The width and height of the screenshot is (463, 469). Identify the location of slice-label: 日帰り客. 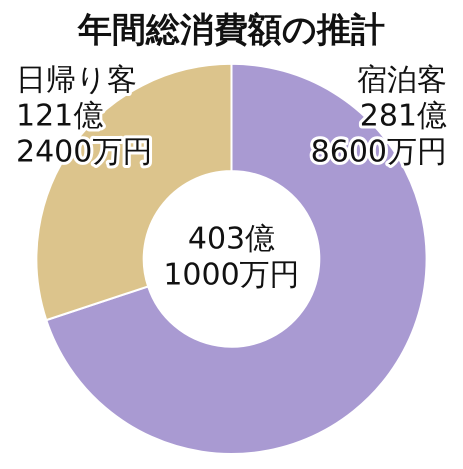
(76, 80).